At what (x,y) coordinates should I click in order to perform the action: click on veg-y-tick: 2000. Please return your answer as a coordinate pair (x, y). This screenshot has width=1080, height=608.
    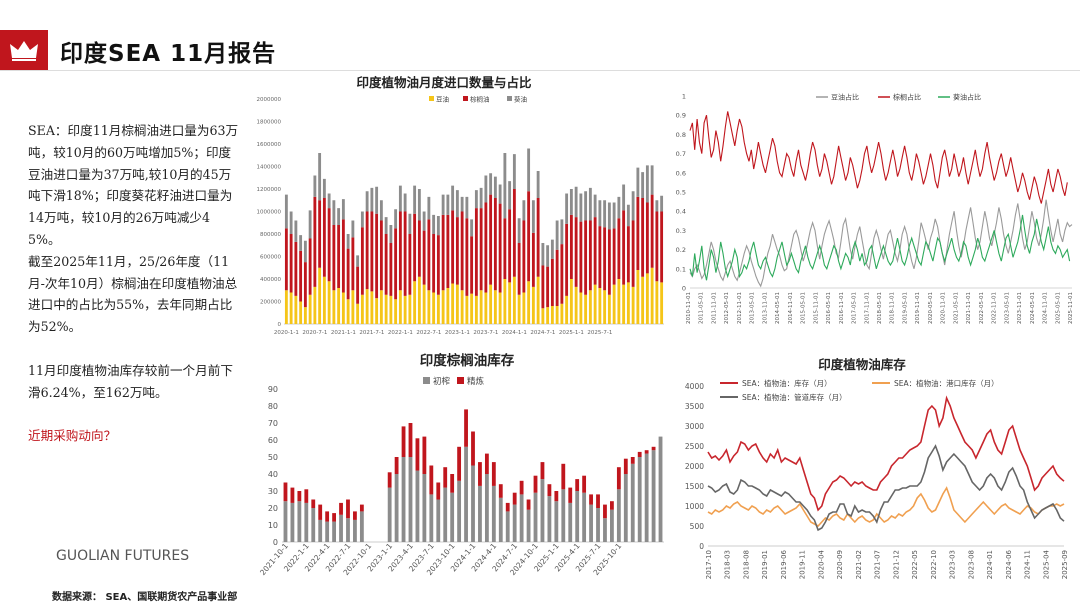
    Looking at the image, I should click on (694, 466).